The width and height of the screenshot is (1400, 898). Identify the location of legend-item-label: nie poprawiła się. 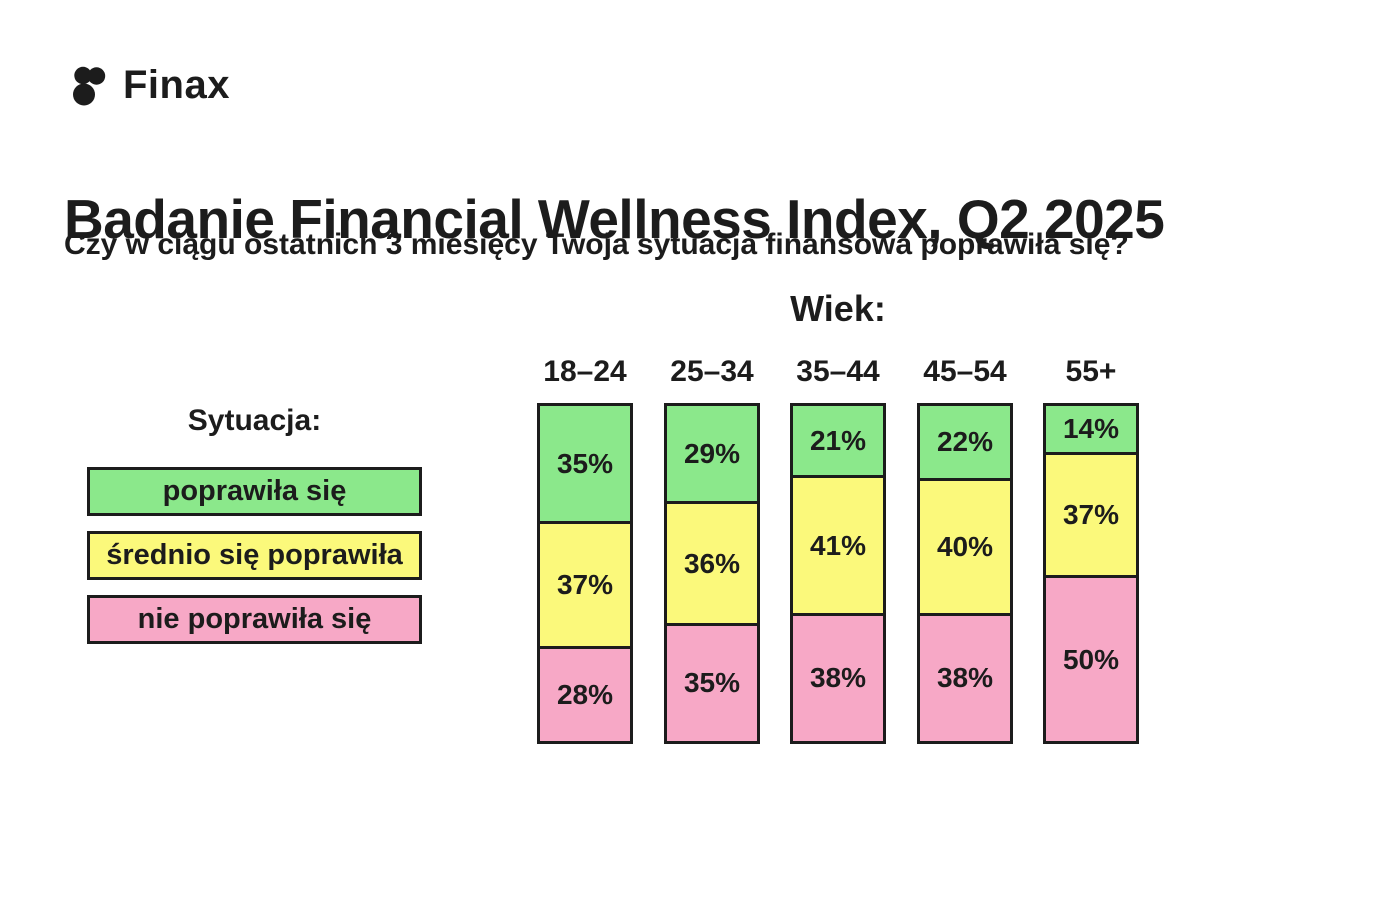
(254, 619).